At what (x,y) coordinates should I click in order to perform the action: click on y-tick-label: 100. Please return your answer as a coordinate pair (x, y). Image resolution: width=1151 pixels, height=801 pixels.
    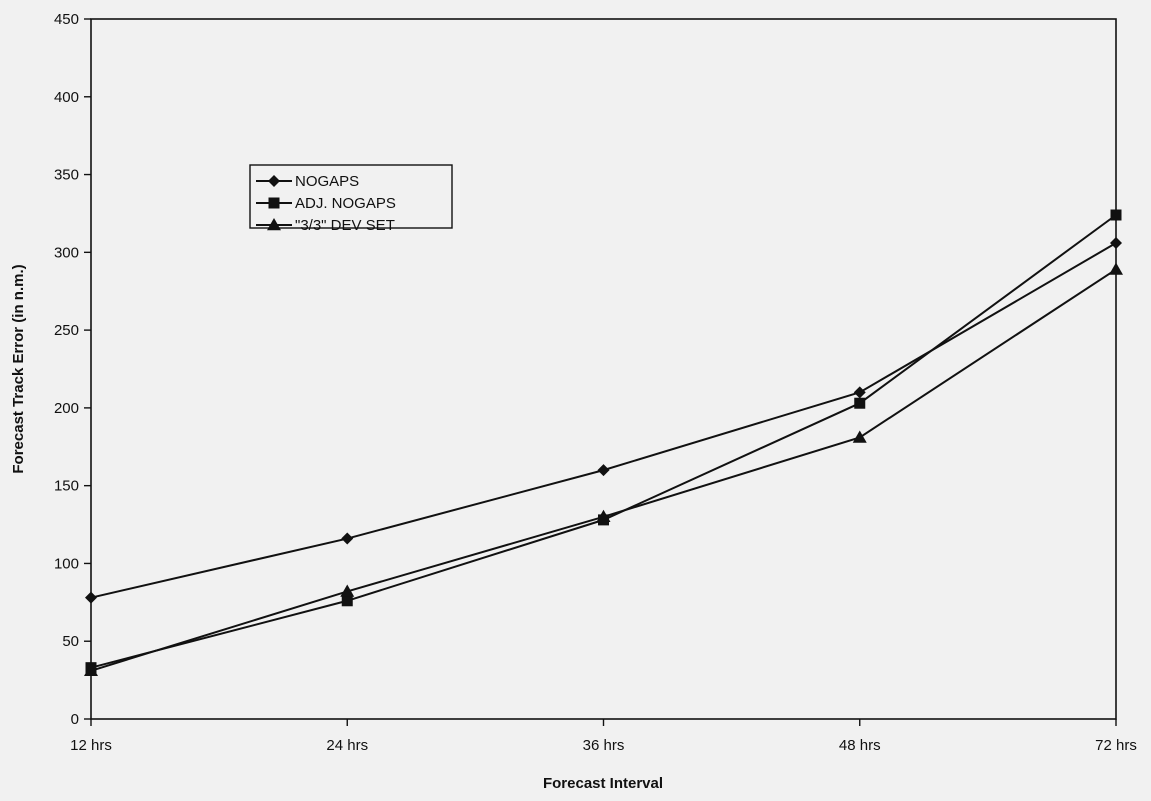
    Looking at the image, I should click on (66, 563).